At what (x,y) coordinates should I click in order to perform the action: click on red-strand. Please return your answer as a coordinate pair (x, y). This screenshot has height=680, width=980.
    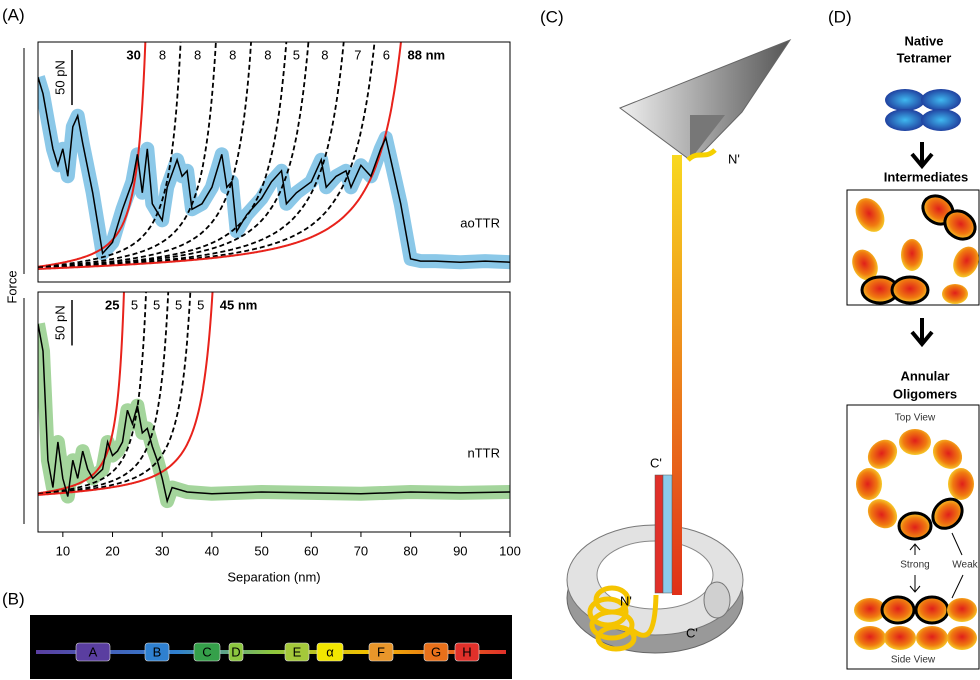
    Looking at the image, I should click on (659, 534).